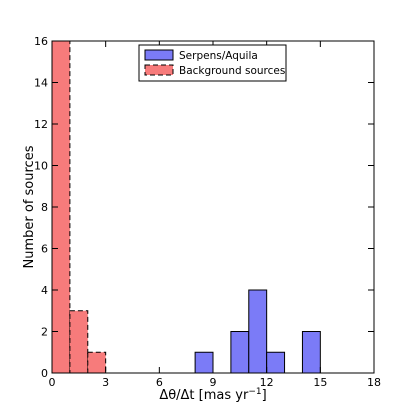  What do you see at coordinates (159, 55) in the screenshot?
I see `legend-swatch-serpens-aquila` at bounding box center [159, 55].